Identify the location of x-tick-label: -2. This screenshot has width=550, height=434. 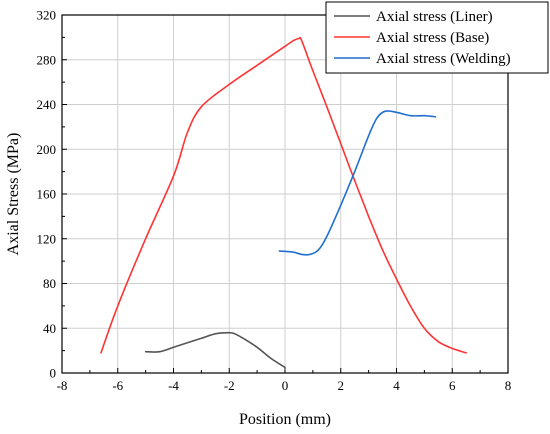
(229, 385).